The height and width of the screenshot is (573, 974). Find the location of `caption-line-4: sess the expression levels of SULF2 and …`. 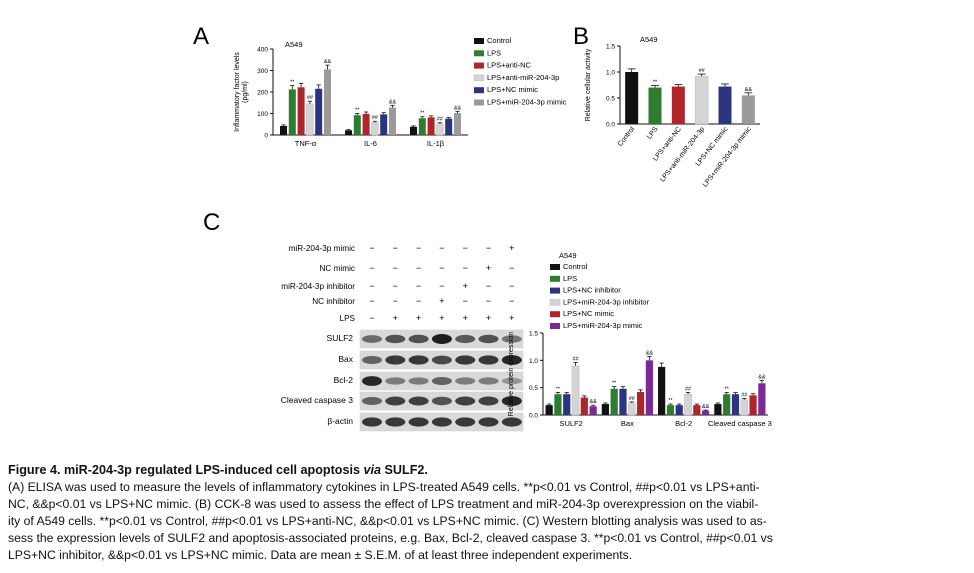

caption-line-4: sess the expression levels of SULF2 and … is located at coordinates (390, 538).